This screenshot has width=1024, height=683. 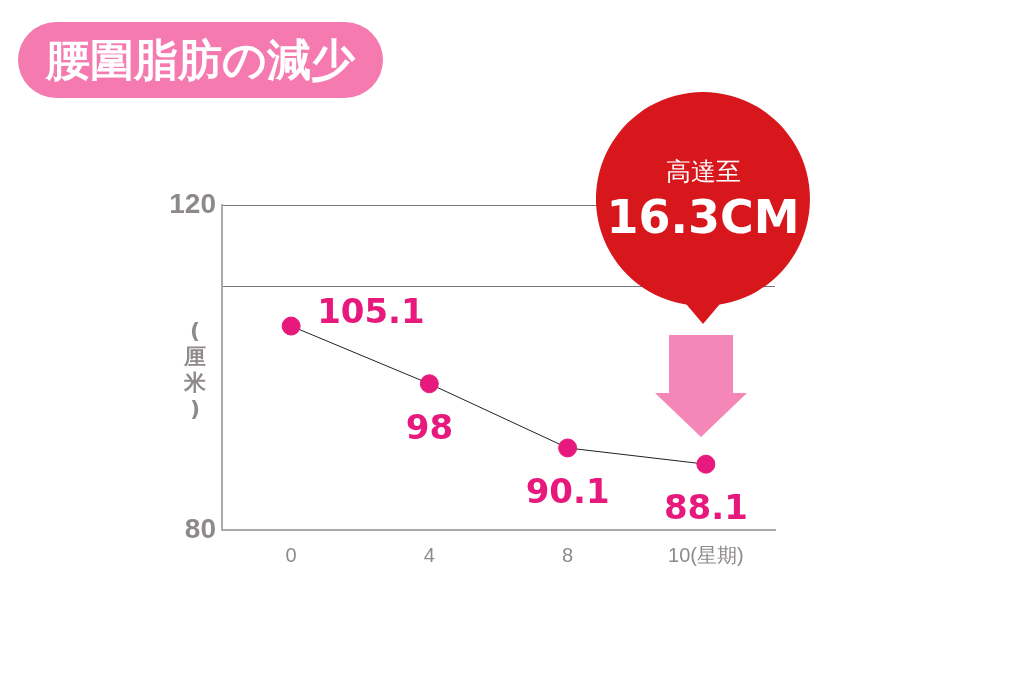 I want to click on x-tick-label: 8, so click(x=568, y=554).